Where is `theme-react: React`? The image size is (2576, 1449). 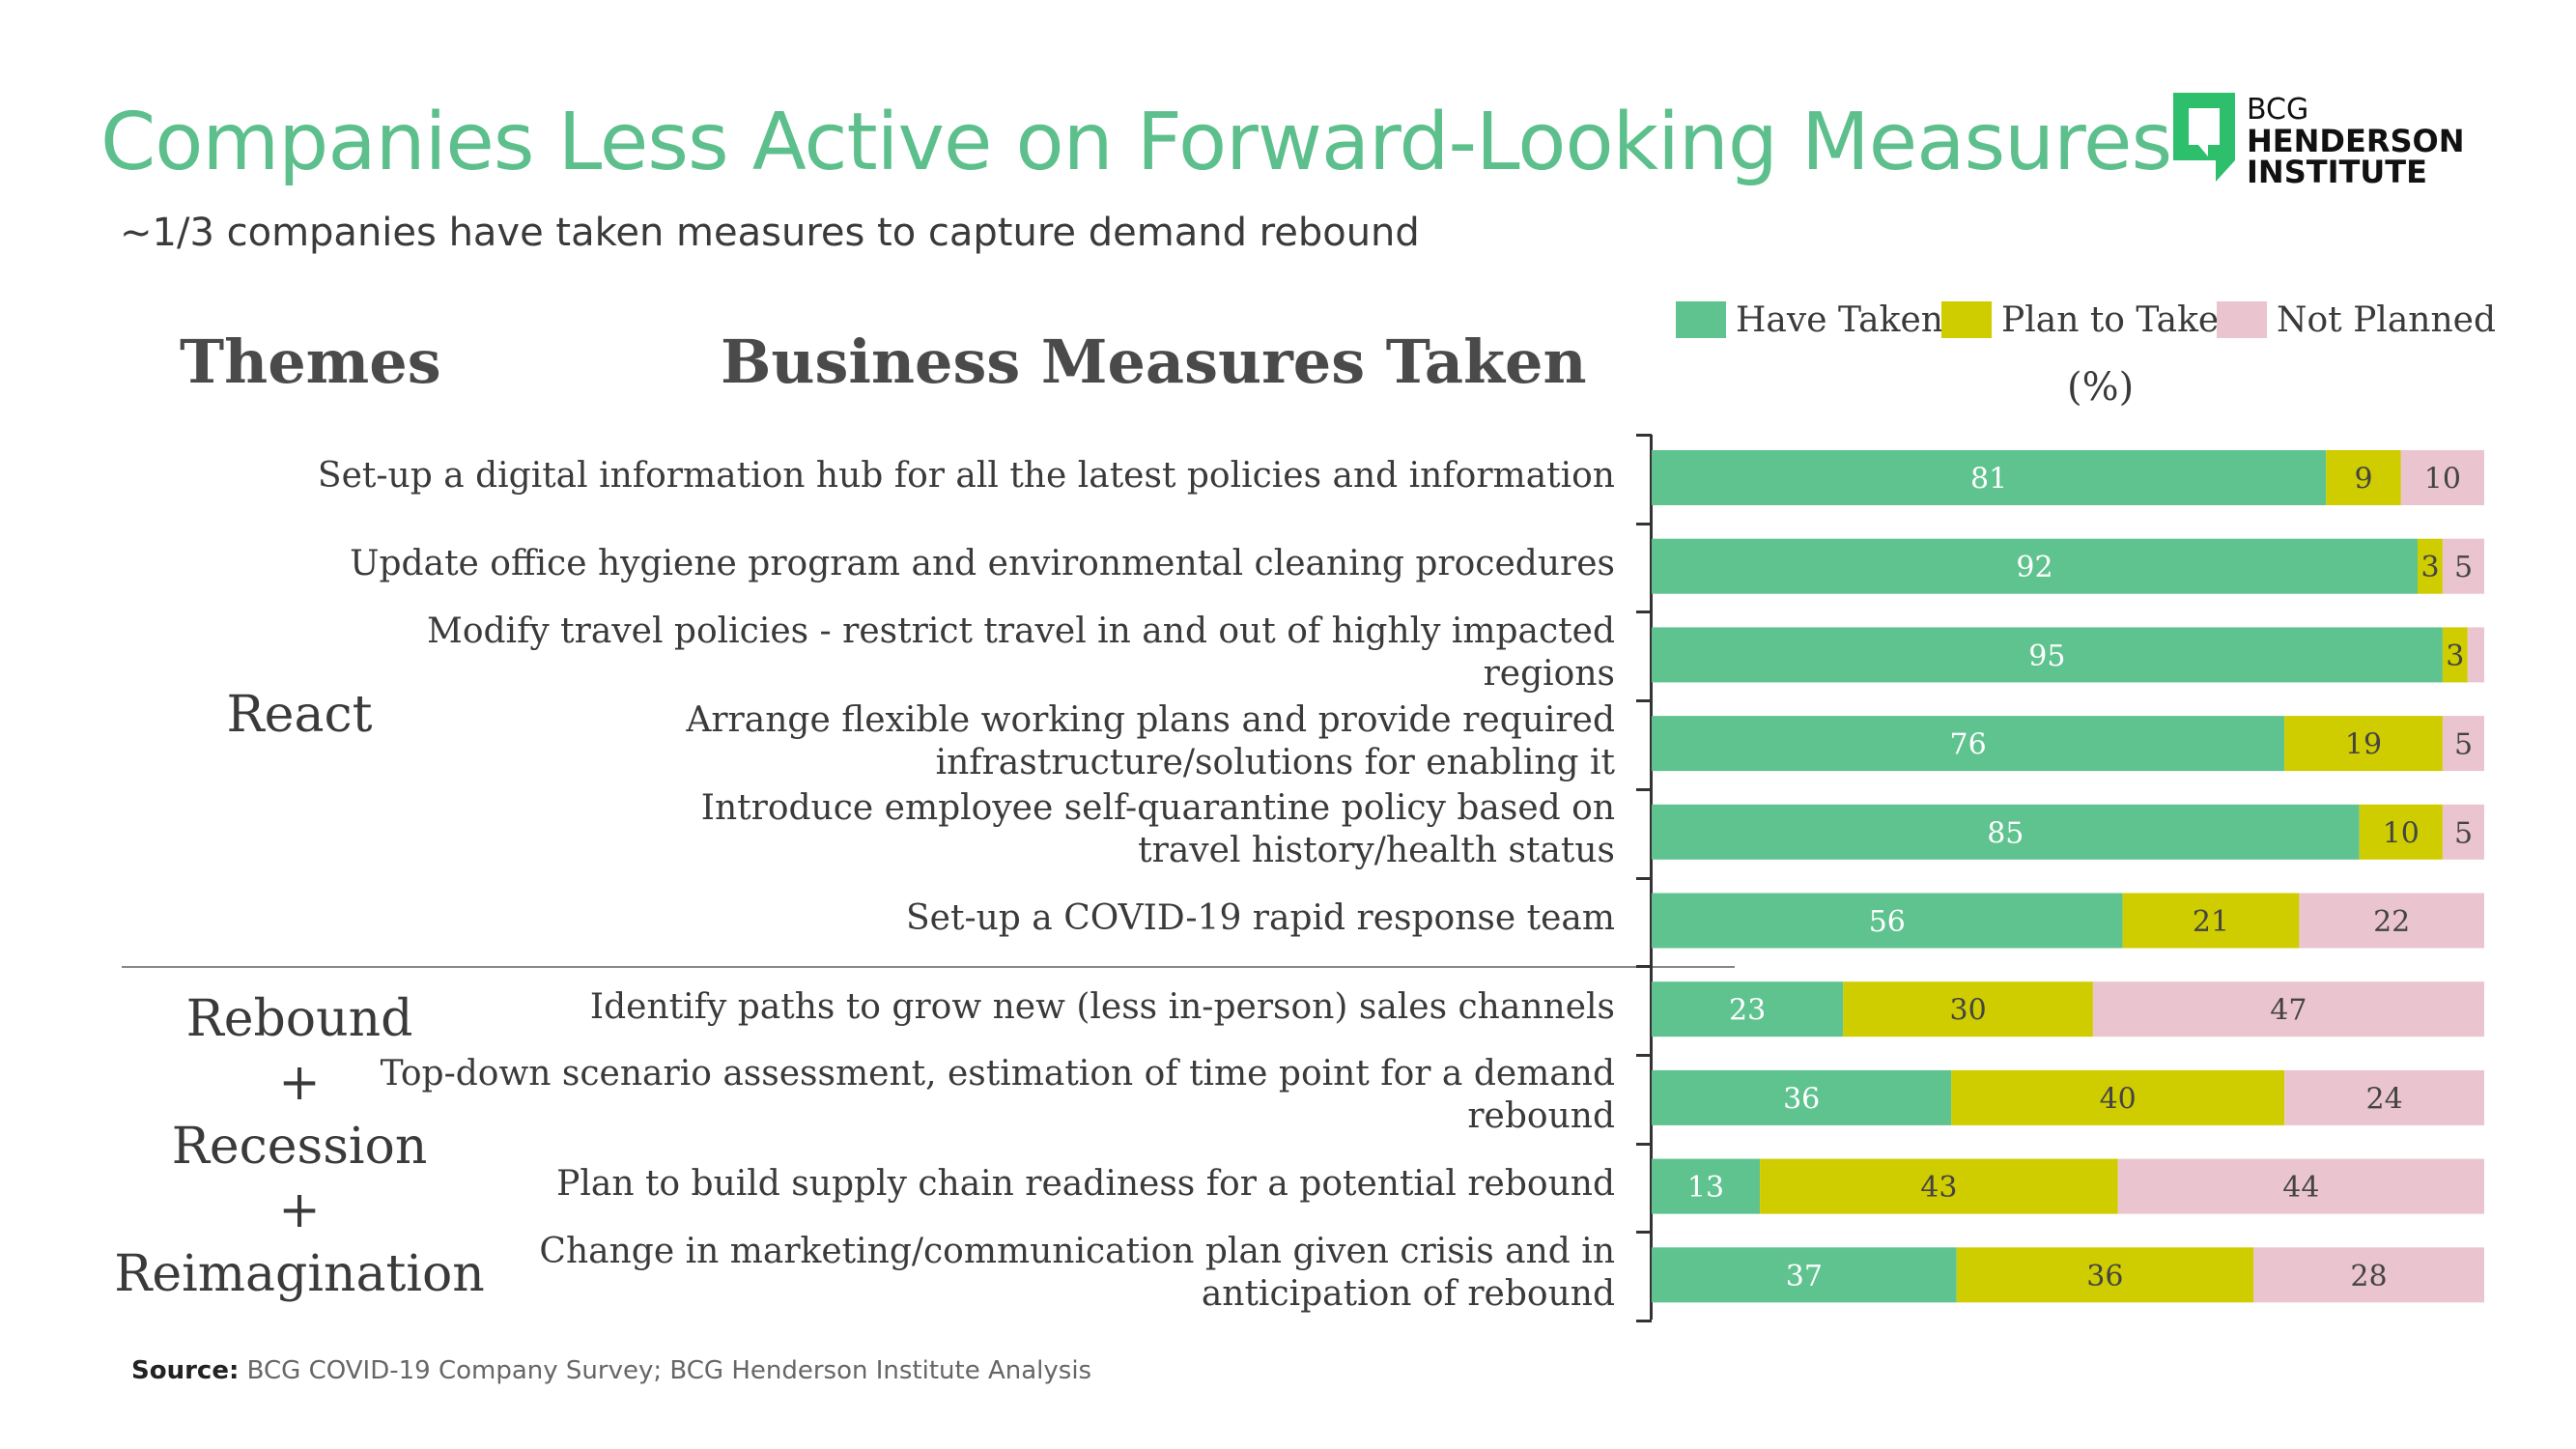 theme-react: React is located at coordinates (299, 715).